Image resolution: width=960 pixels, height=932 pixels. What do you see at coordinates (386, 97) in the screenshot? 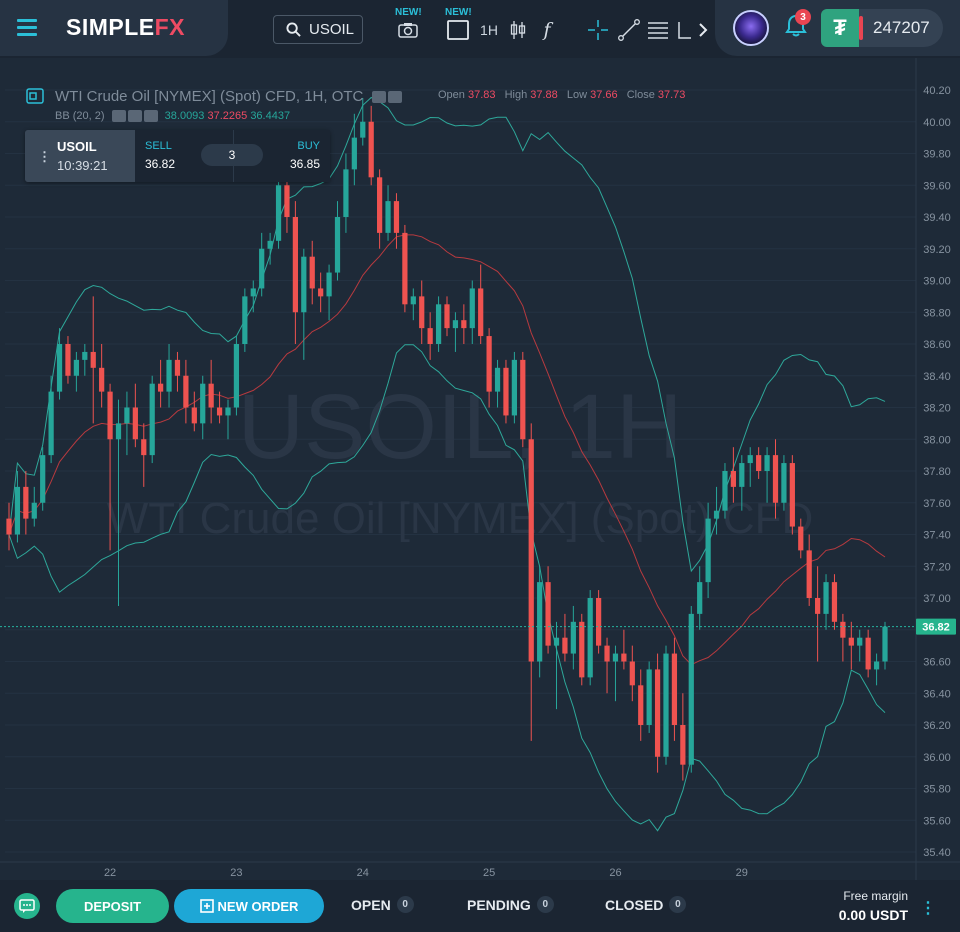
I see `title-settings-icons` at bounding box center [386, 97].